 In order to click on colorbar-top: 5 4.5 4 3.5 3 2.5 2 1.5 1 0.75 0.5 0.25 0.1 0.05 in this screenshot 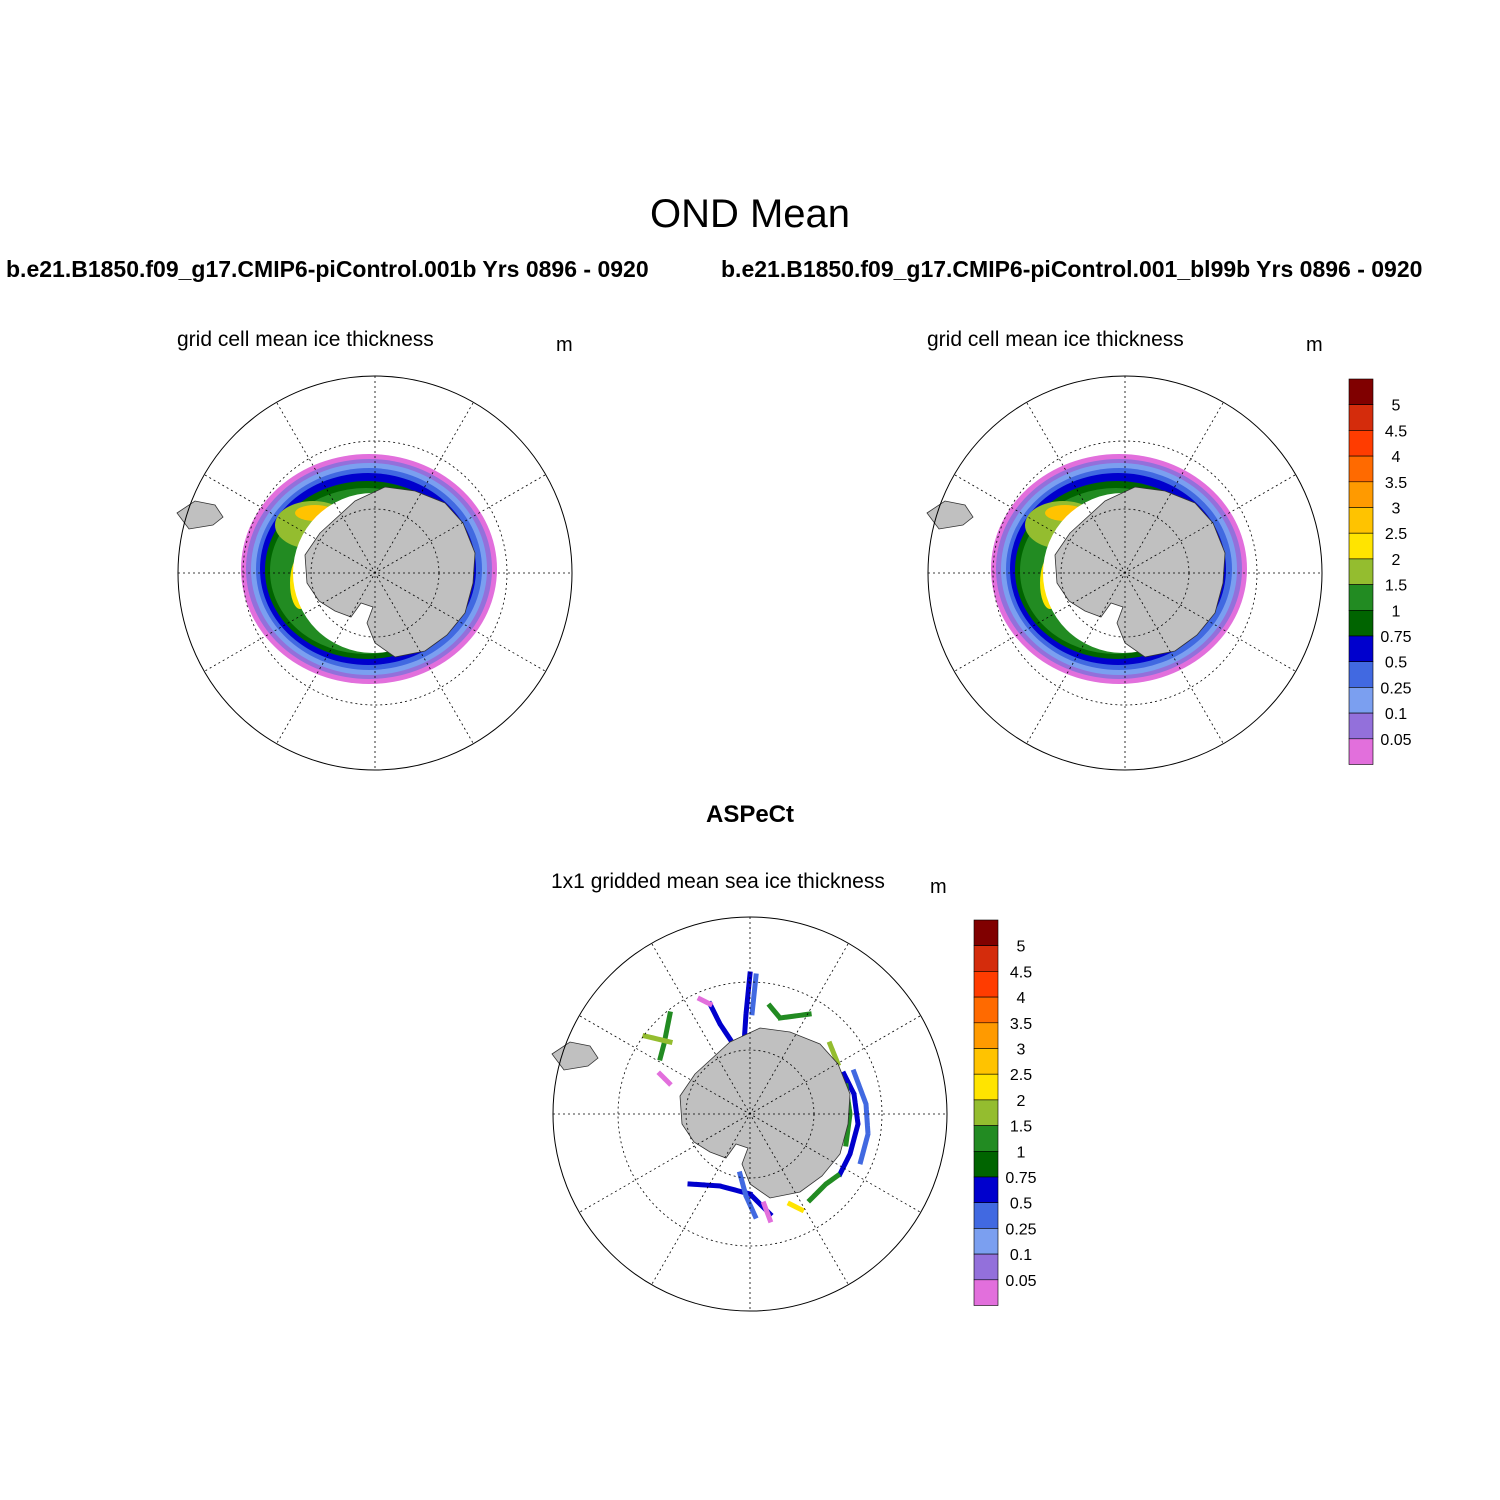, I will do `click(1380, 571)`.